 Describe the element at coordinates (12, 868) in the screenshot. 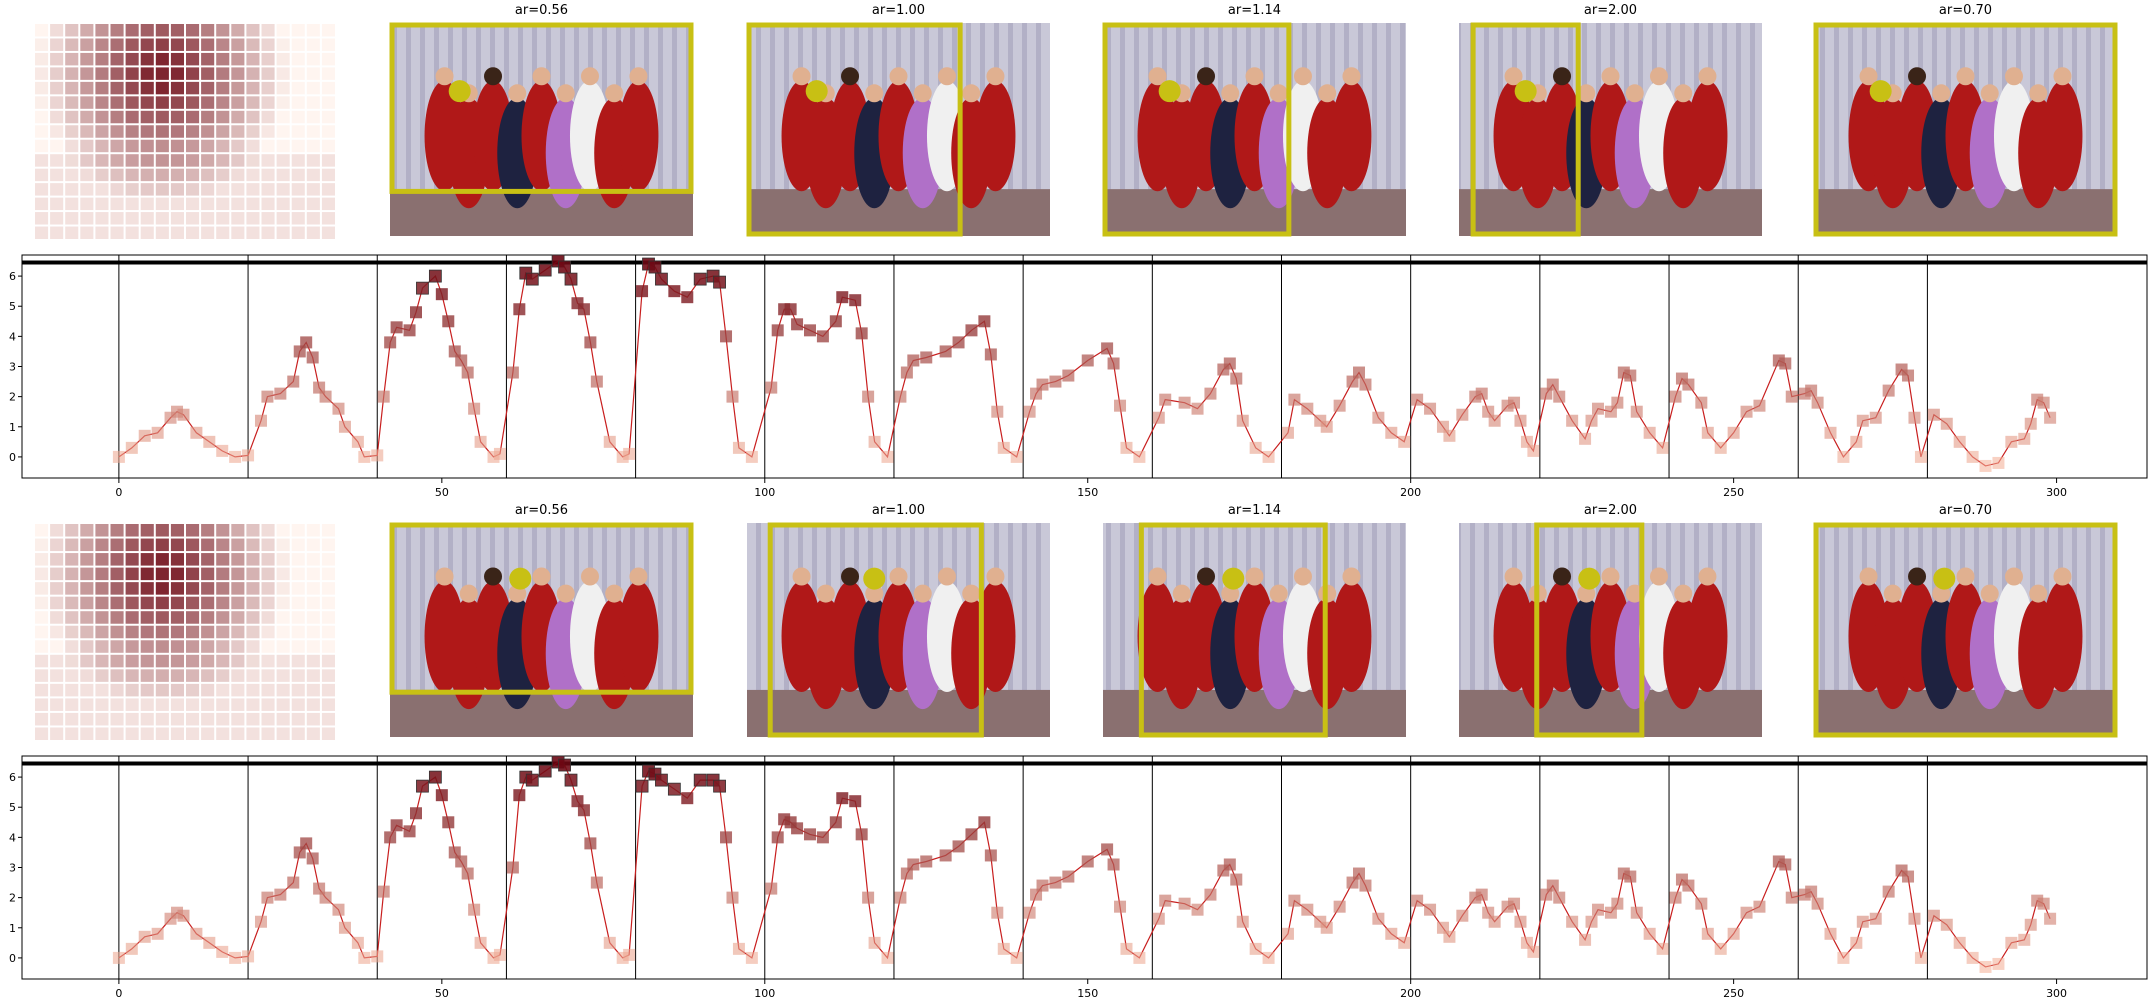

I see `y-tick-label: 3` at that location.